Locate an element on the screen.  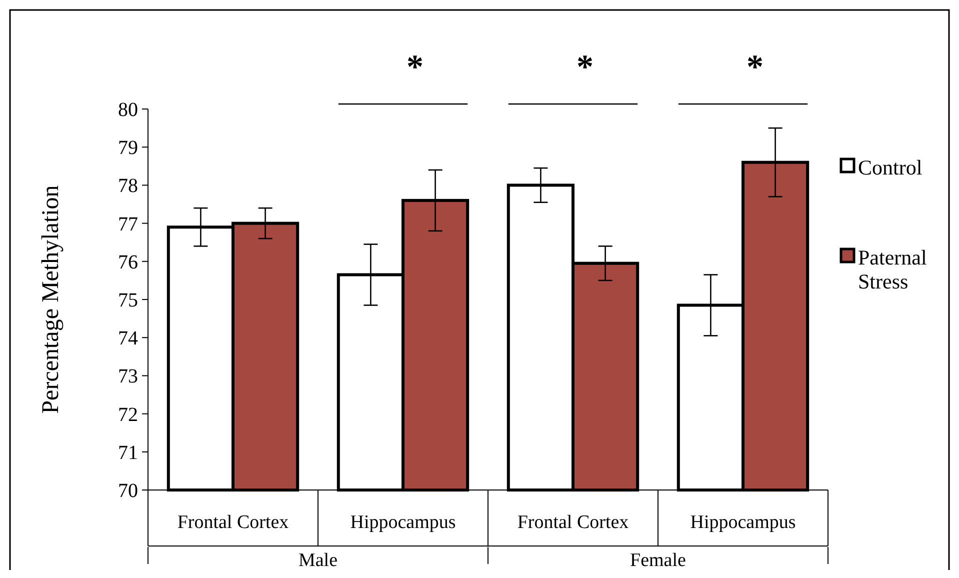
y-tick-label: 79 is located at coordinates (128, 148).